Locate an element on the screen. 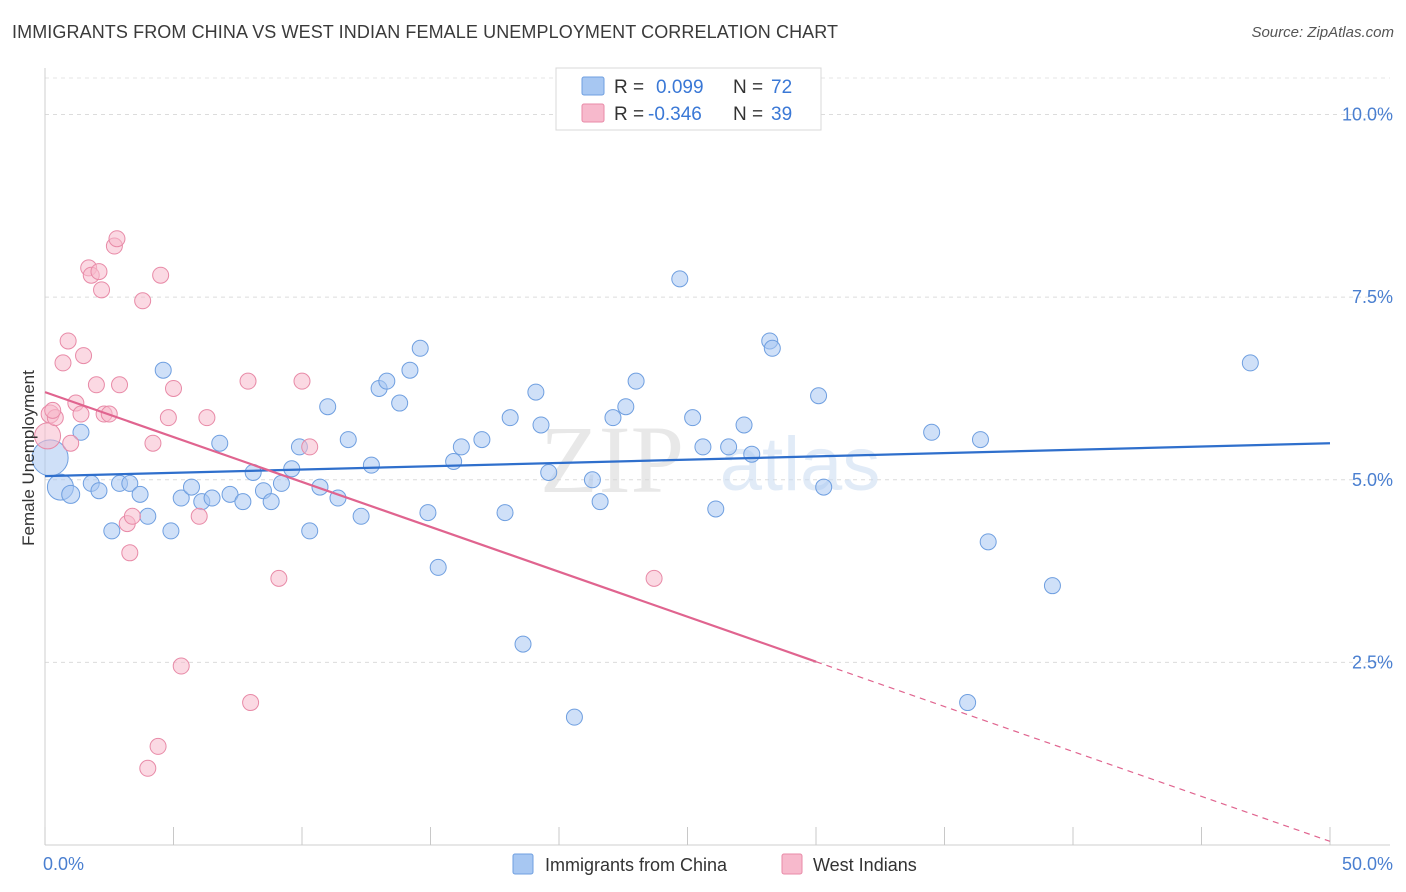 This screenshot has width=1406, height=892. stats-legend: R = 0.099 N = 72 R = -0.346 N = 39 is located at coordinates (688, 99).